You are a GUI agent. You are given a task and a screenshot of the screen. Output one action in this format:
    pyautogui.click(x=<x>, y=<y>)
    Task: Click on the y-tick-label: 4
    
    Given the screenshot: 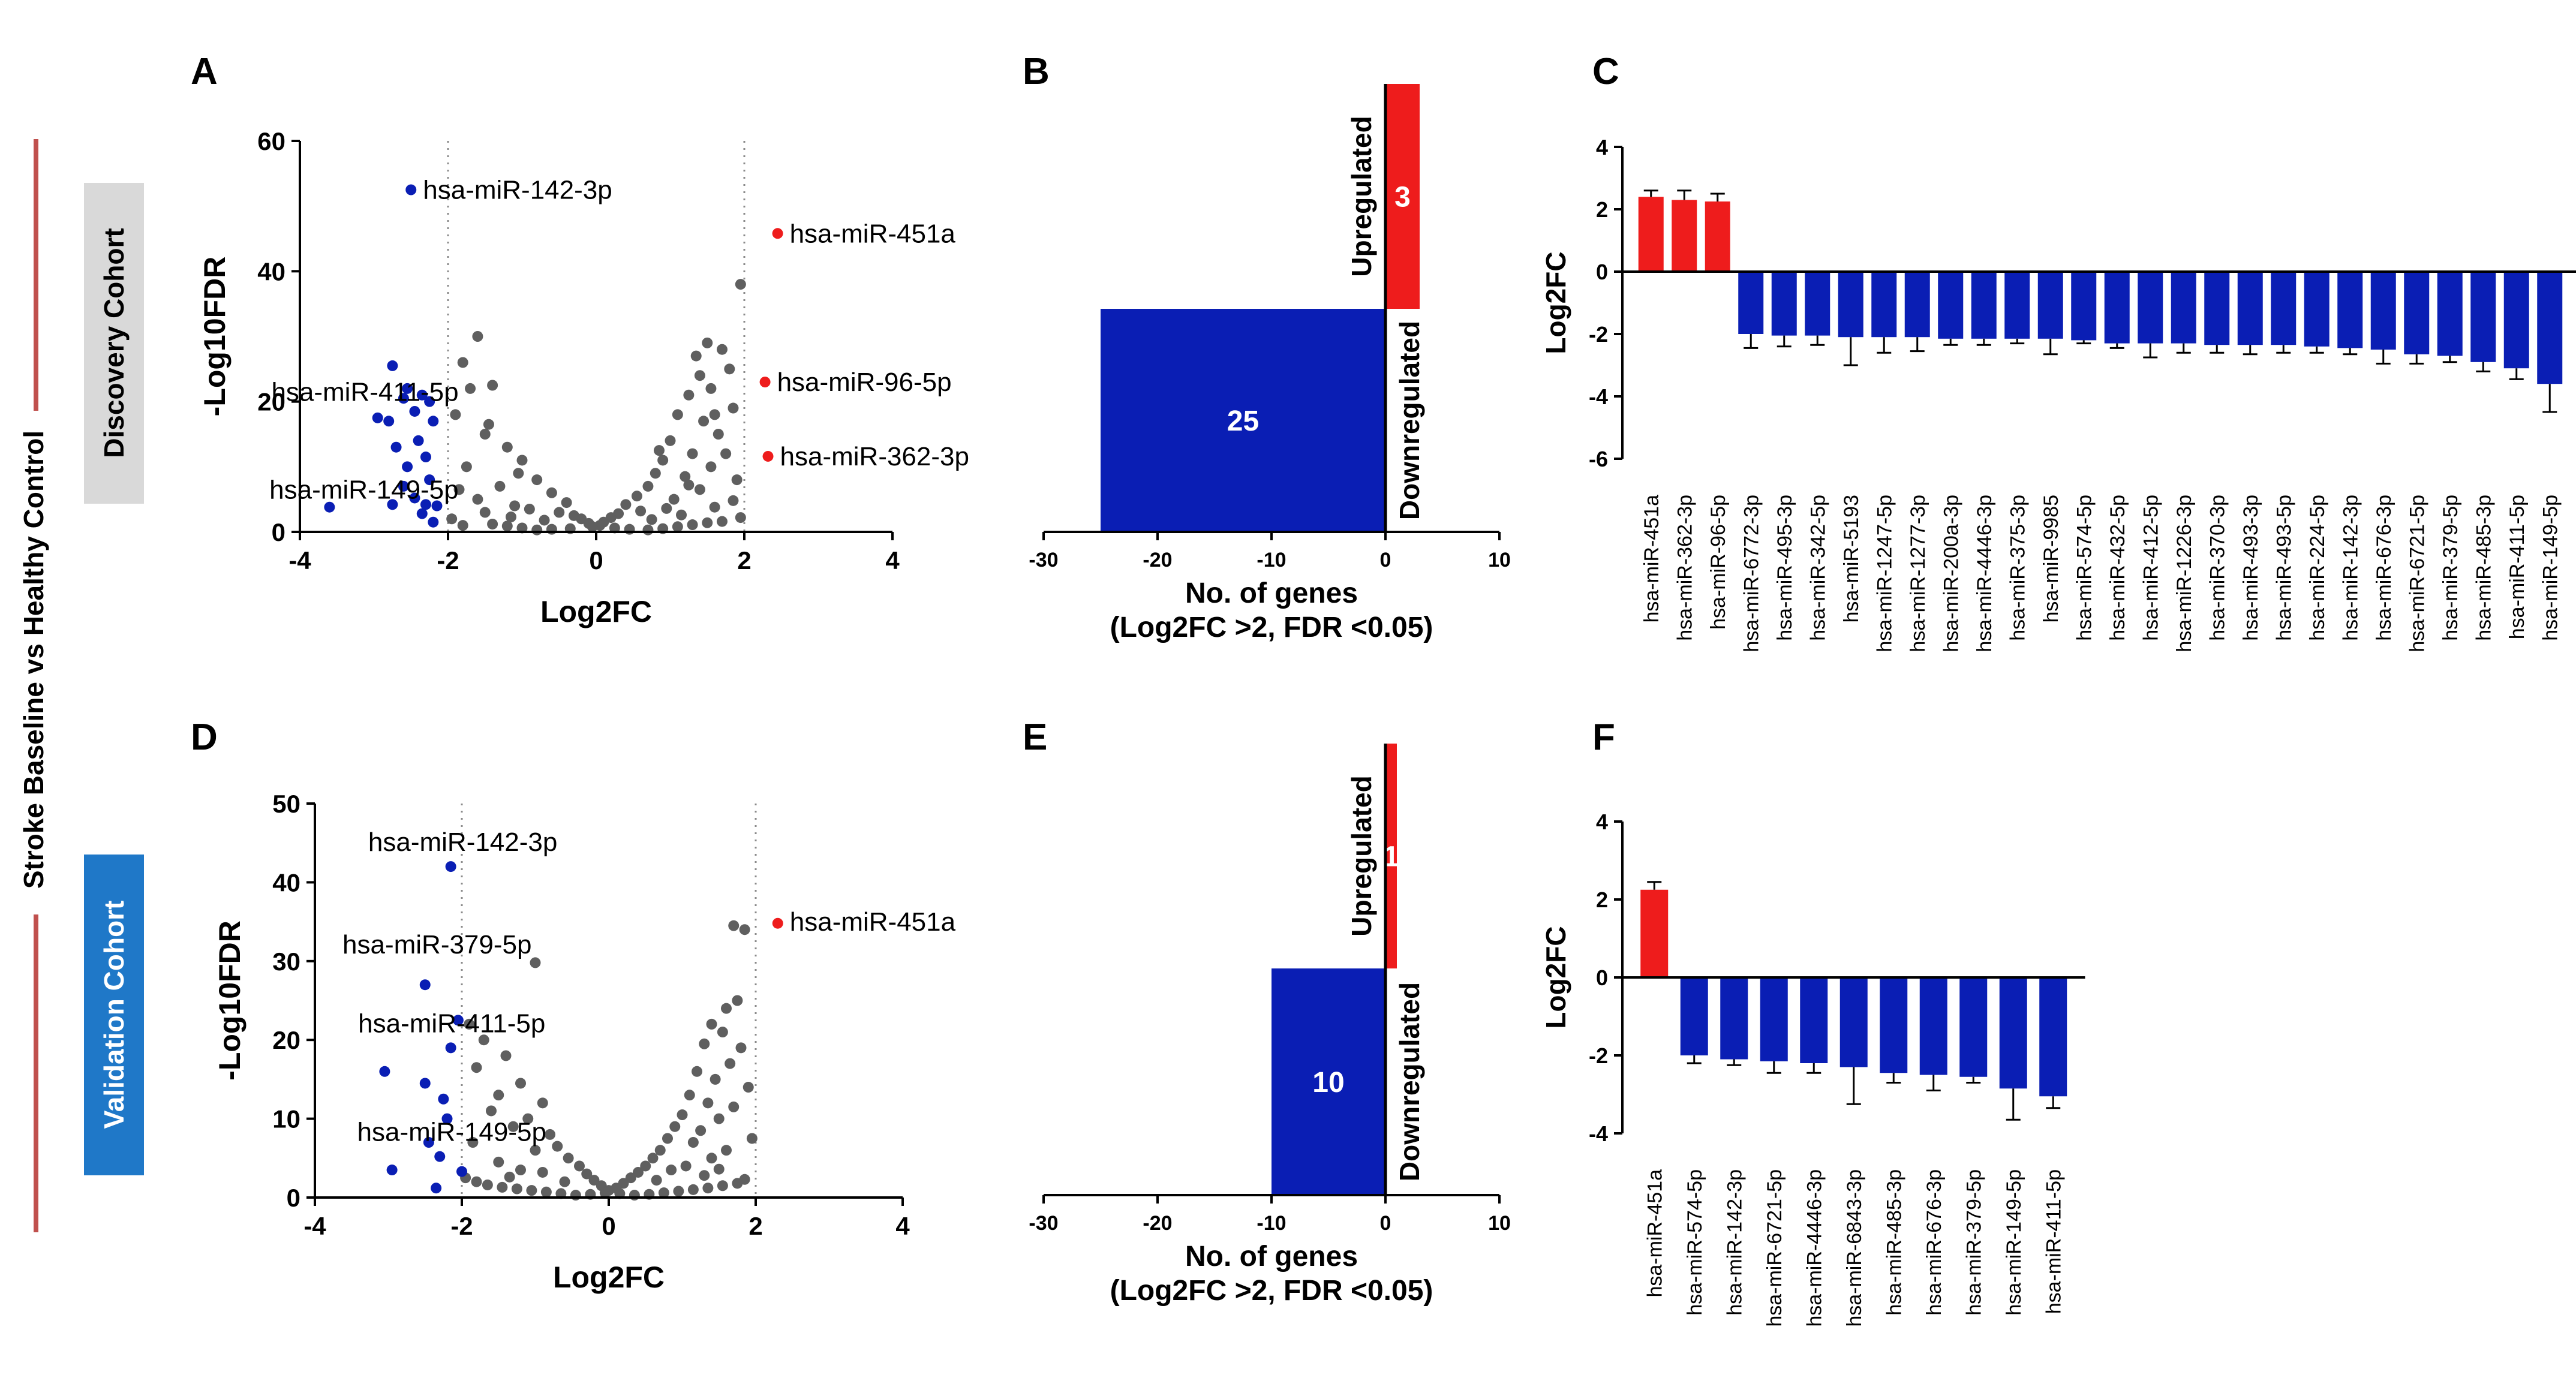 What is the action you would take?
    pyautogui.click(x=1602, y=822)
    